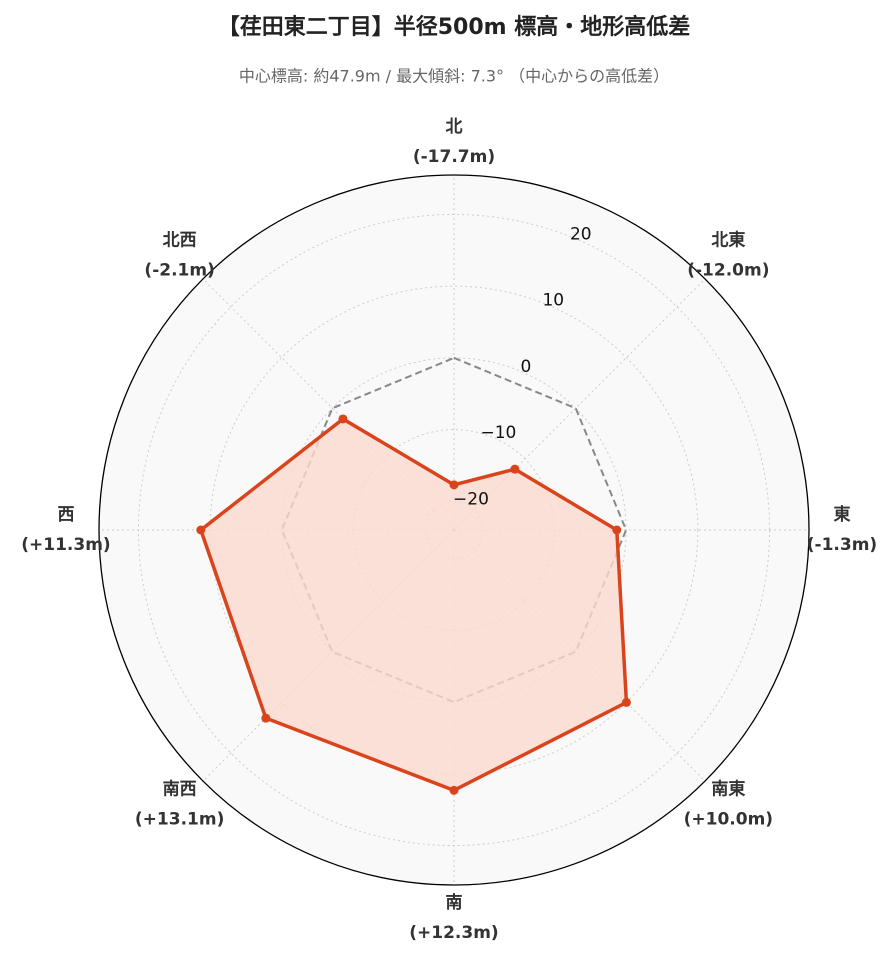 Image resolution: width=896 pixels, height=962 pixels. Describe the element at coordinates (180, 788) in the screenshot. I see `category-label: 南西` at that location.